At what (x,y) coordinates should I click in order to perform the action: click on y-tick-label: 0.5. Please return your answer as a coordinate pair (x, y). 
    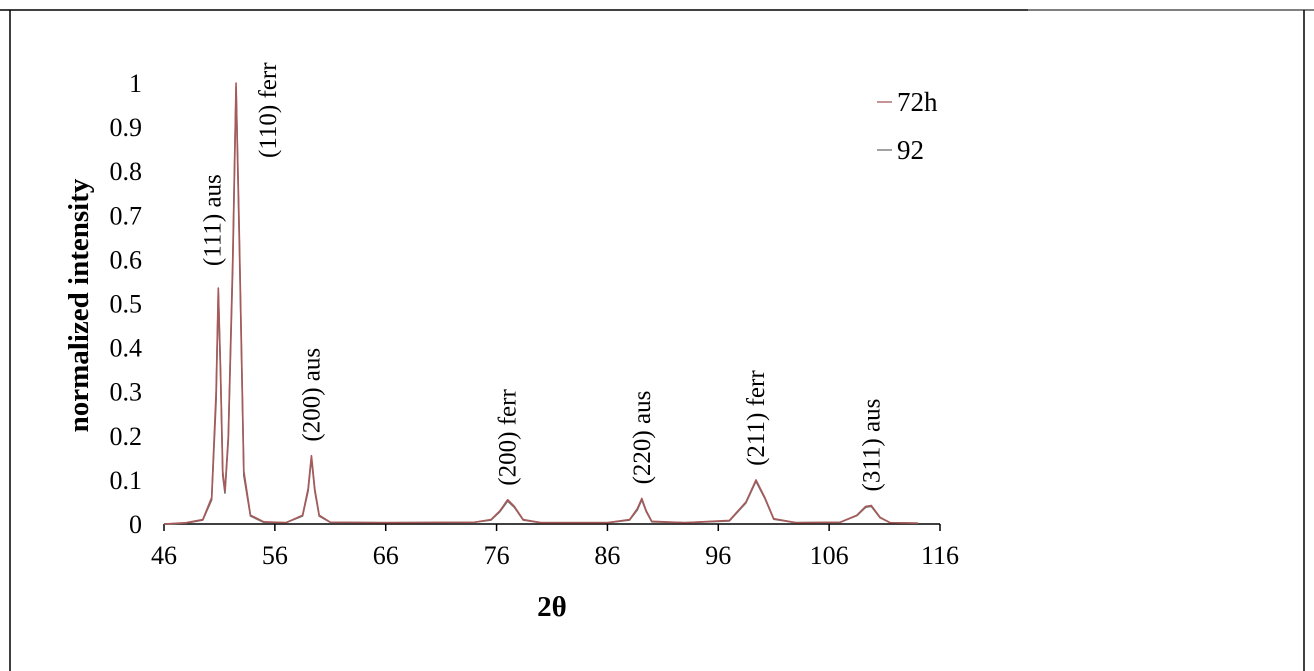
    Looking at the image, I should click on (126, 304).